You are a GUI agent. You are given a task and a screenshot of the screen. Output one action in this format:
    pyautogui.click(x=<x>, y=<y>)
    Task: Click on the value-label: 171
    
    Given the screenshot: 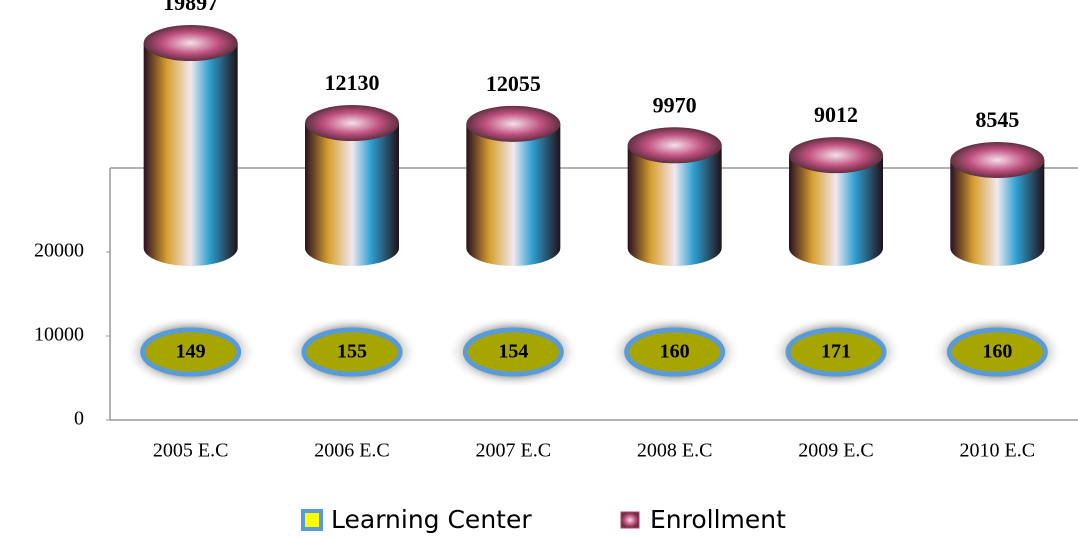 What is the action you would take?
    pyautogui.click(x=836, y=352)
    